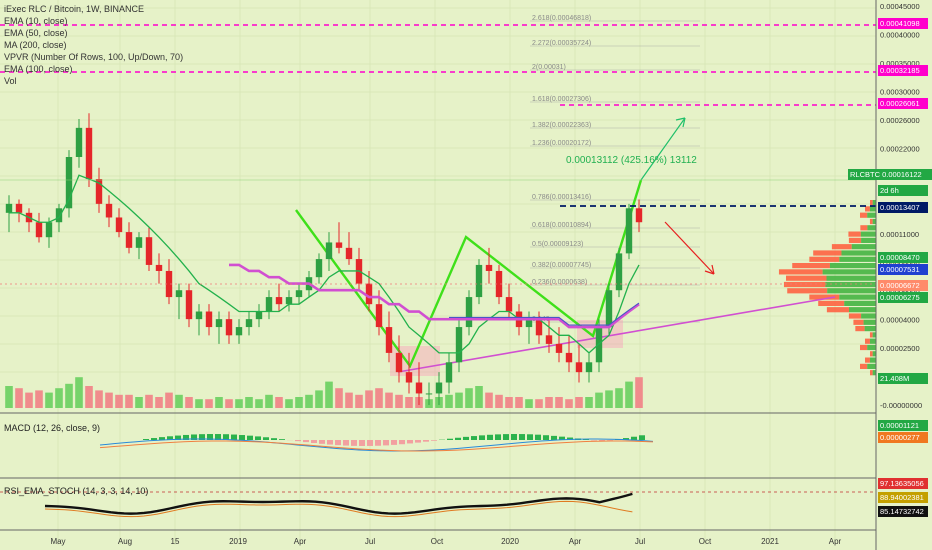  I want to click on legend-vol: Vol, so click(10, 81).